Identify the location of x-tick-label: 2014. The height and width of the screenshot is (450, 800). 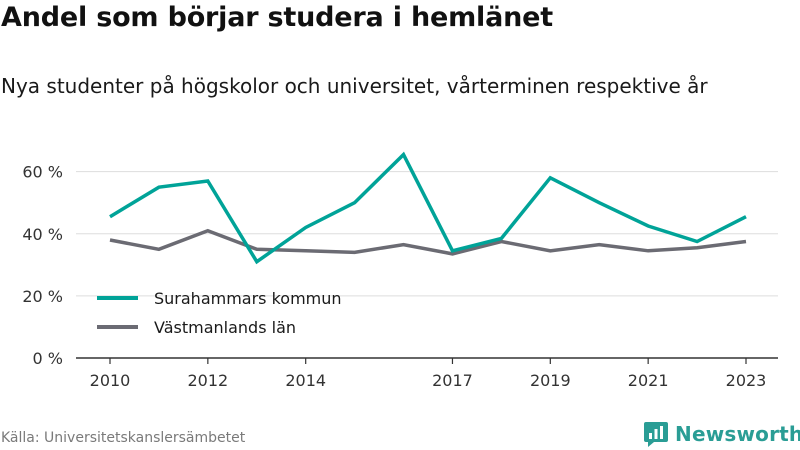
(305, 380).